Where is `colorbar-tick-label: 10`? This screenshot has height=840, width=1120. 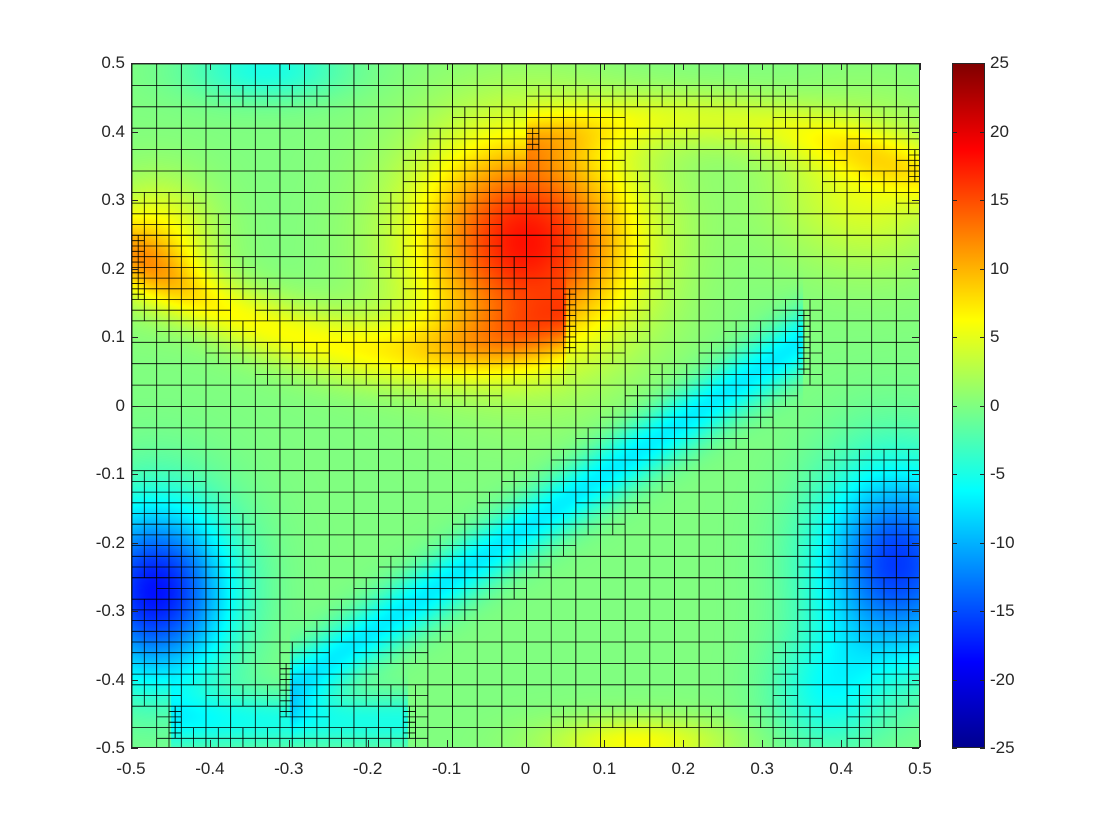
colorbar-tick-label: 10 is located at coordinates (999, 268).